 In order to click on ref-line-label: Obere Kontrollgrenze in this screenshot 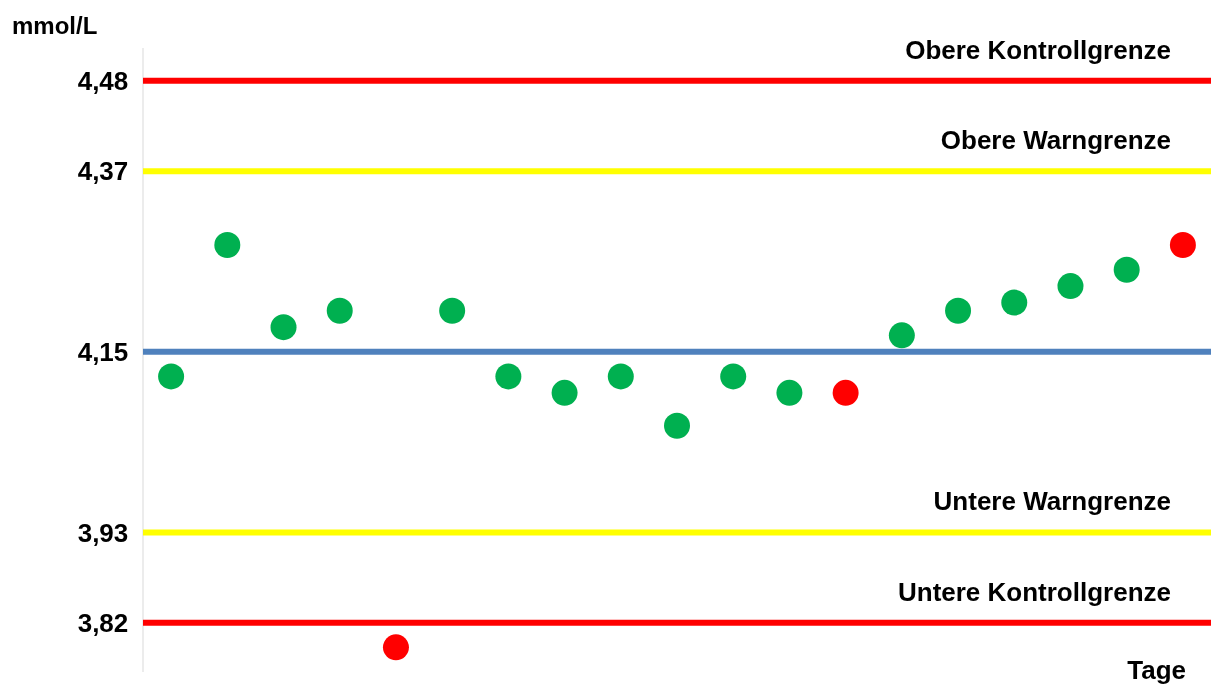, I will do `click(1038, 49)`.